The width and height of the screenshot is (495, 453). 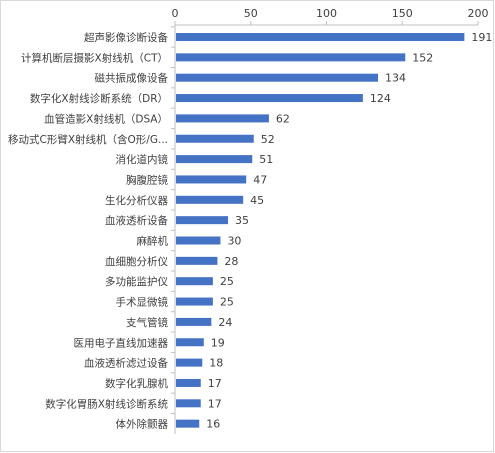 I want to click on category-label: 血细胞分析仪, so click(x=136, y=261).